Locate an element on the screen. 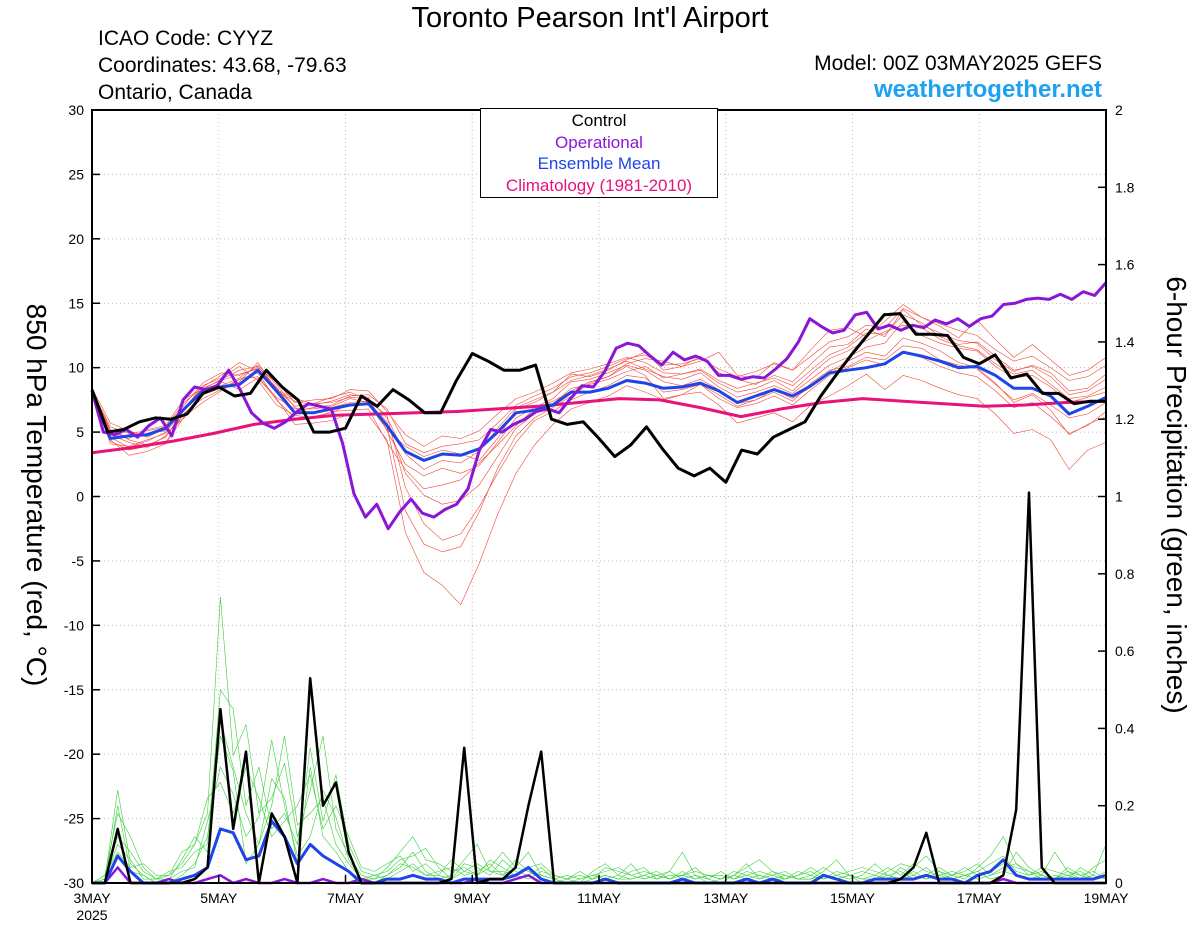 The width and height of the screenshot is (1200, 927). x-tick-label: 11MAY is located at coordinates (599, 898).